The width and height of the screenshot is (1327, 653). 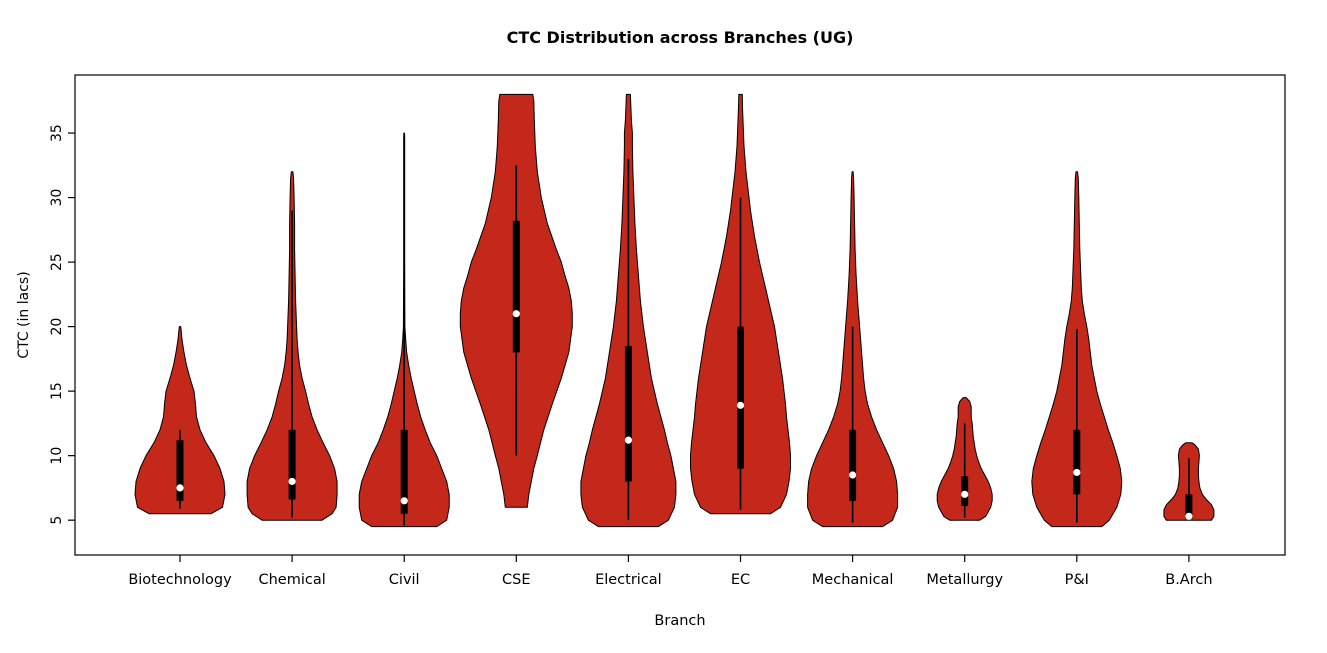 What do you see at coordinates (57, 327) in the screenshot?
I see `y-tick-label: 20` at bounding box center [57, 327].